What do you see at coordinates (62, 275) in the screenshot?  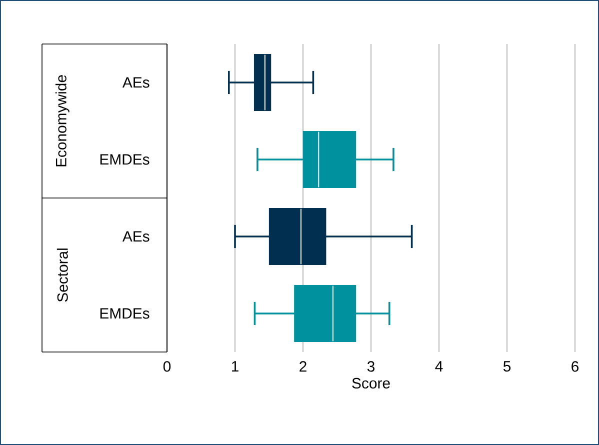 I see `text: Sectoral` at bounding box center [62, 275].